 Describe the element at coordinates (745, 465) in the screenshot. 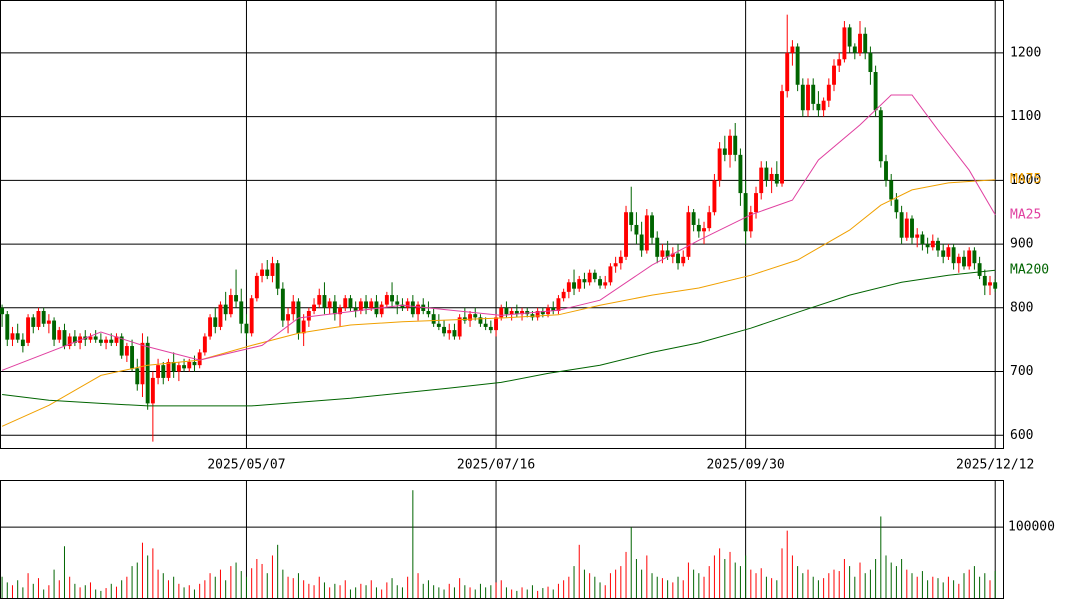

I see `x-tick-label: 2025/09/30` at that location.